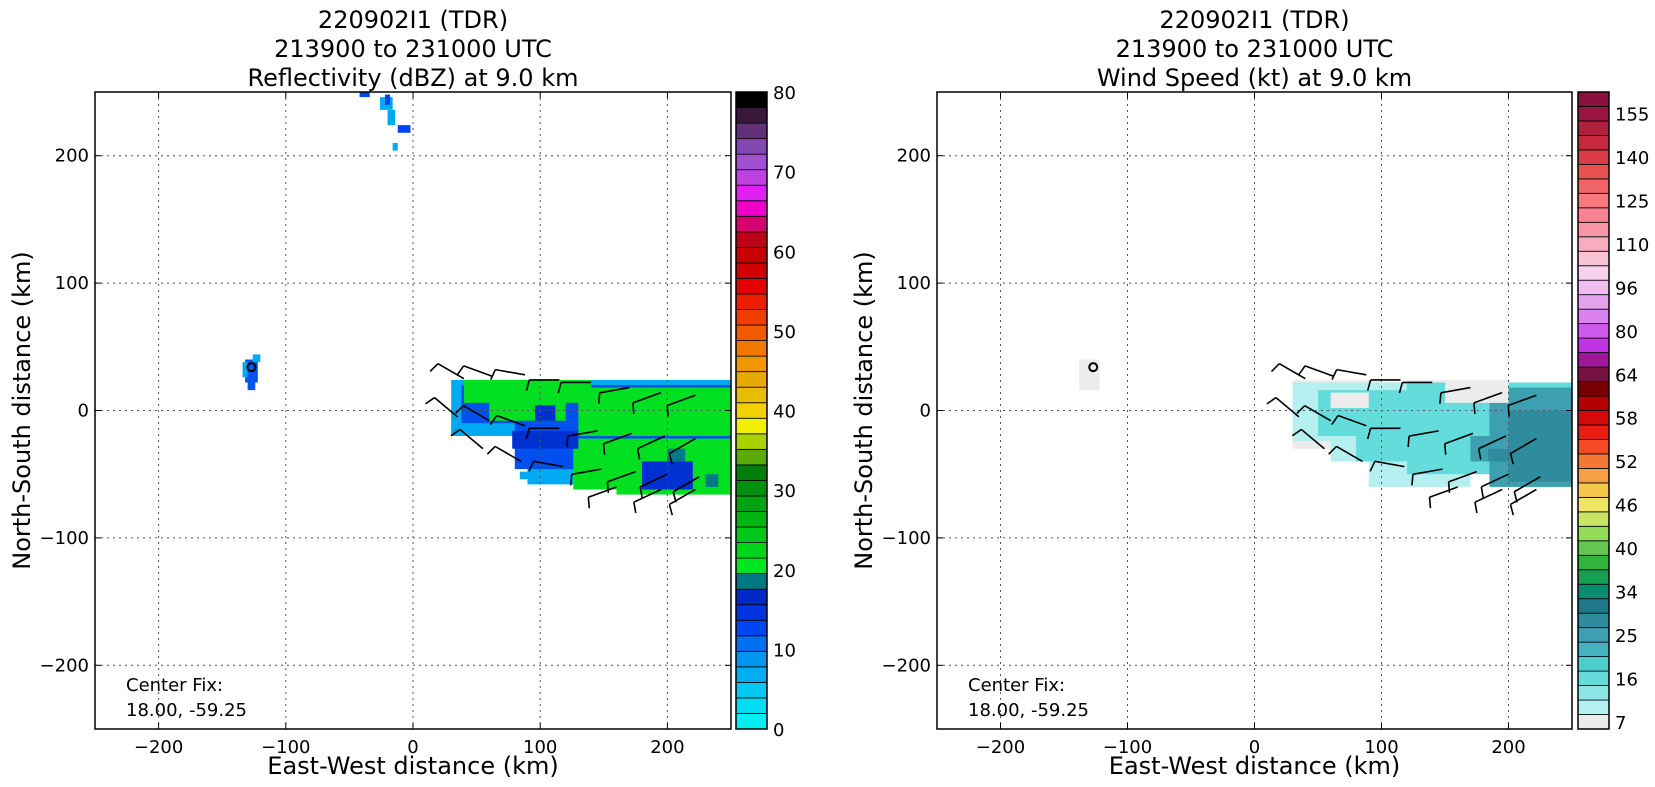 This screenshot has width=1655, height=787. Describe the element at coordinates (64, 665) in the screenshot. I see `y-tick-label: −200` at that location.